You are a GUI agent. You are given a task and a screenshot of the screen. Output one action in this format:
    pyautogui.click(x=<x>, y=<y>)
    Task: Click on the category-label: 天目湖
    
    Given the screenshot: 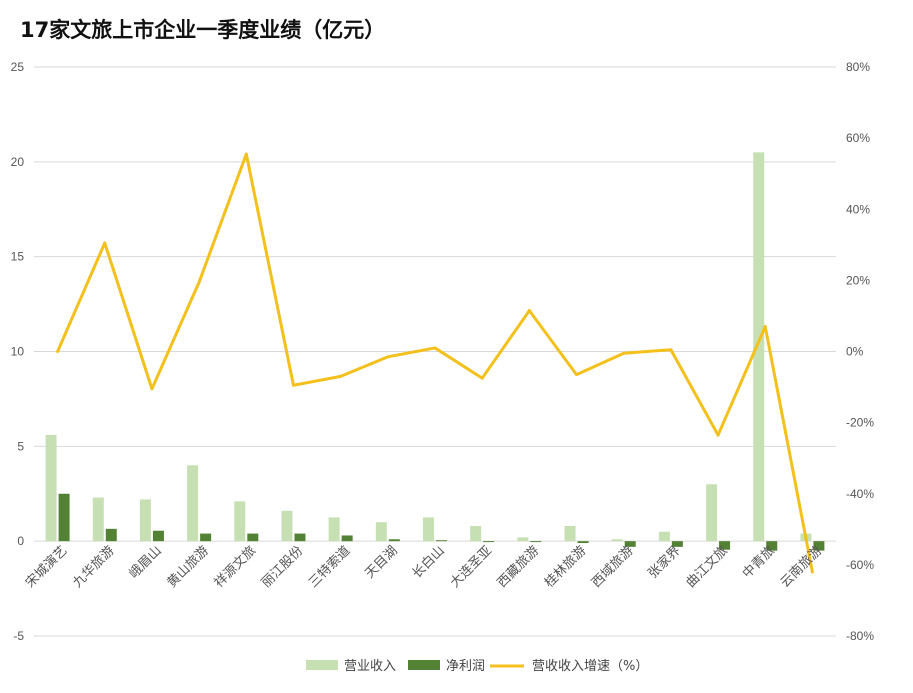 What is the action you would take?
    pyautogui.click(x=381, y=562)
    